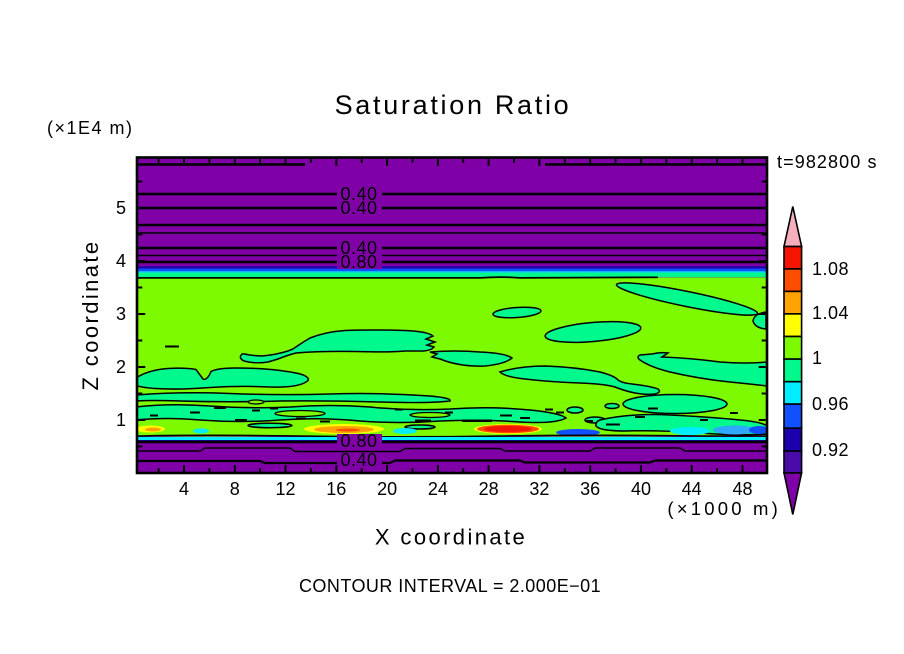  What do you see at coordinates (742, 489) in the screenshot?
I see `svg-text: 48` at bounding box center [742, 489].